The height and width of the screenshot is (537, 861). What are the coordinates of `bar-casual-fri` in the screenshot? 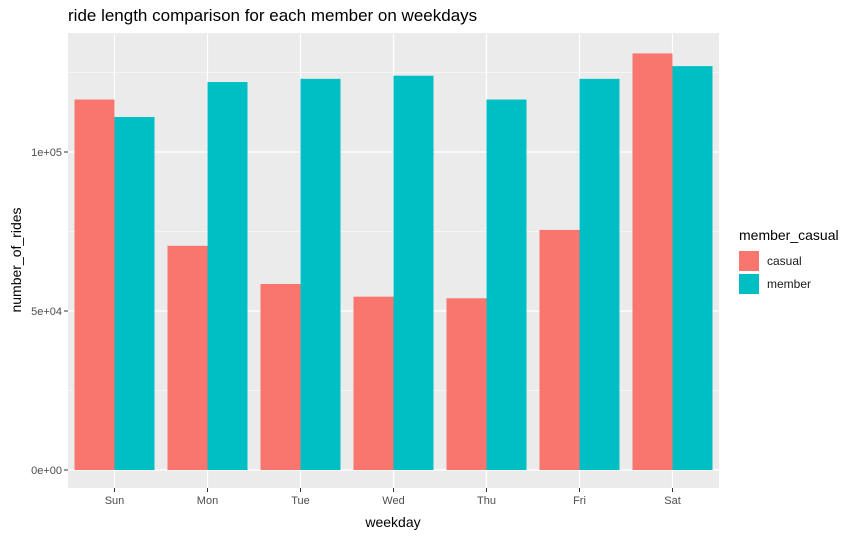 It's located at (559, 349).